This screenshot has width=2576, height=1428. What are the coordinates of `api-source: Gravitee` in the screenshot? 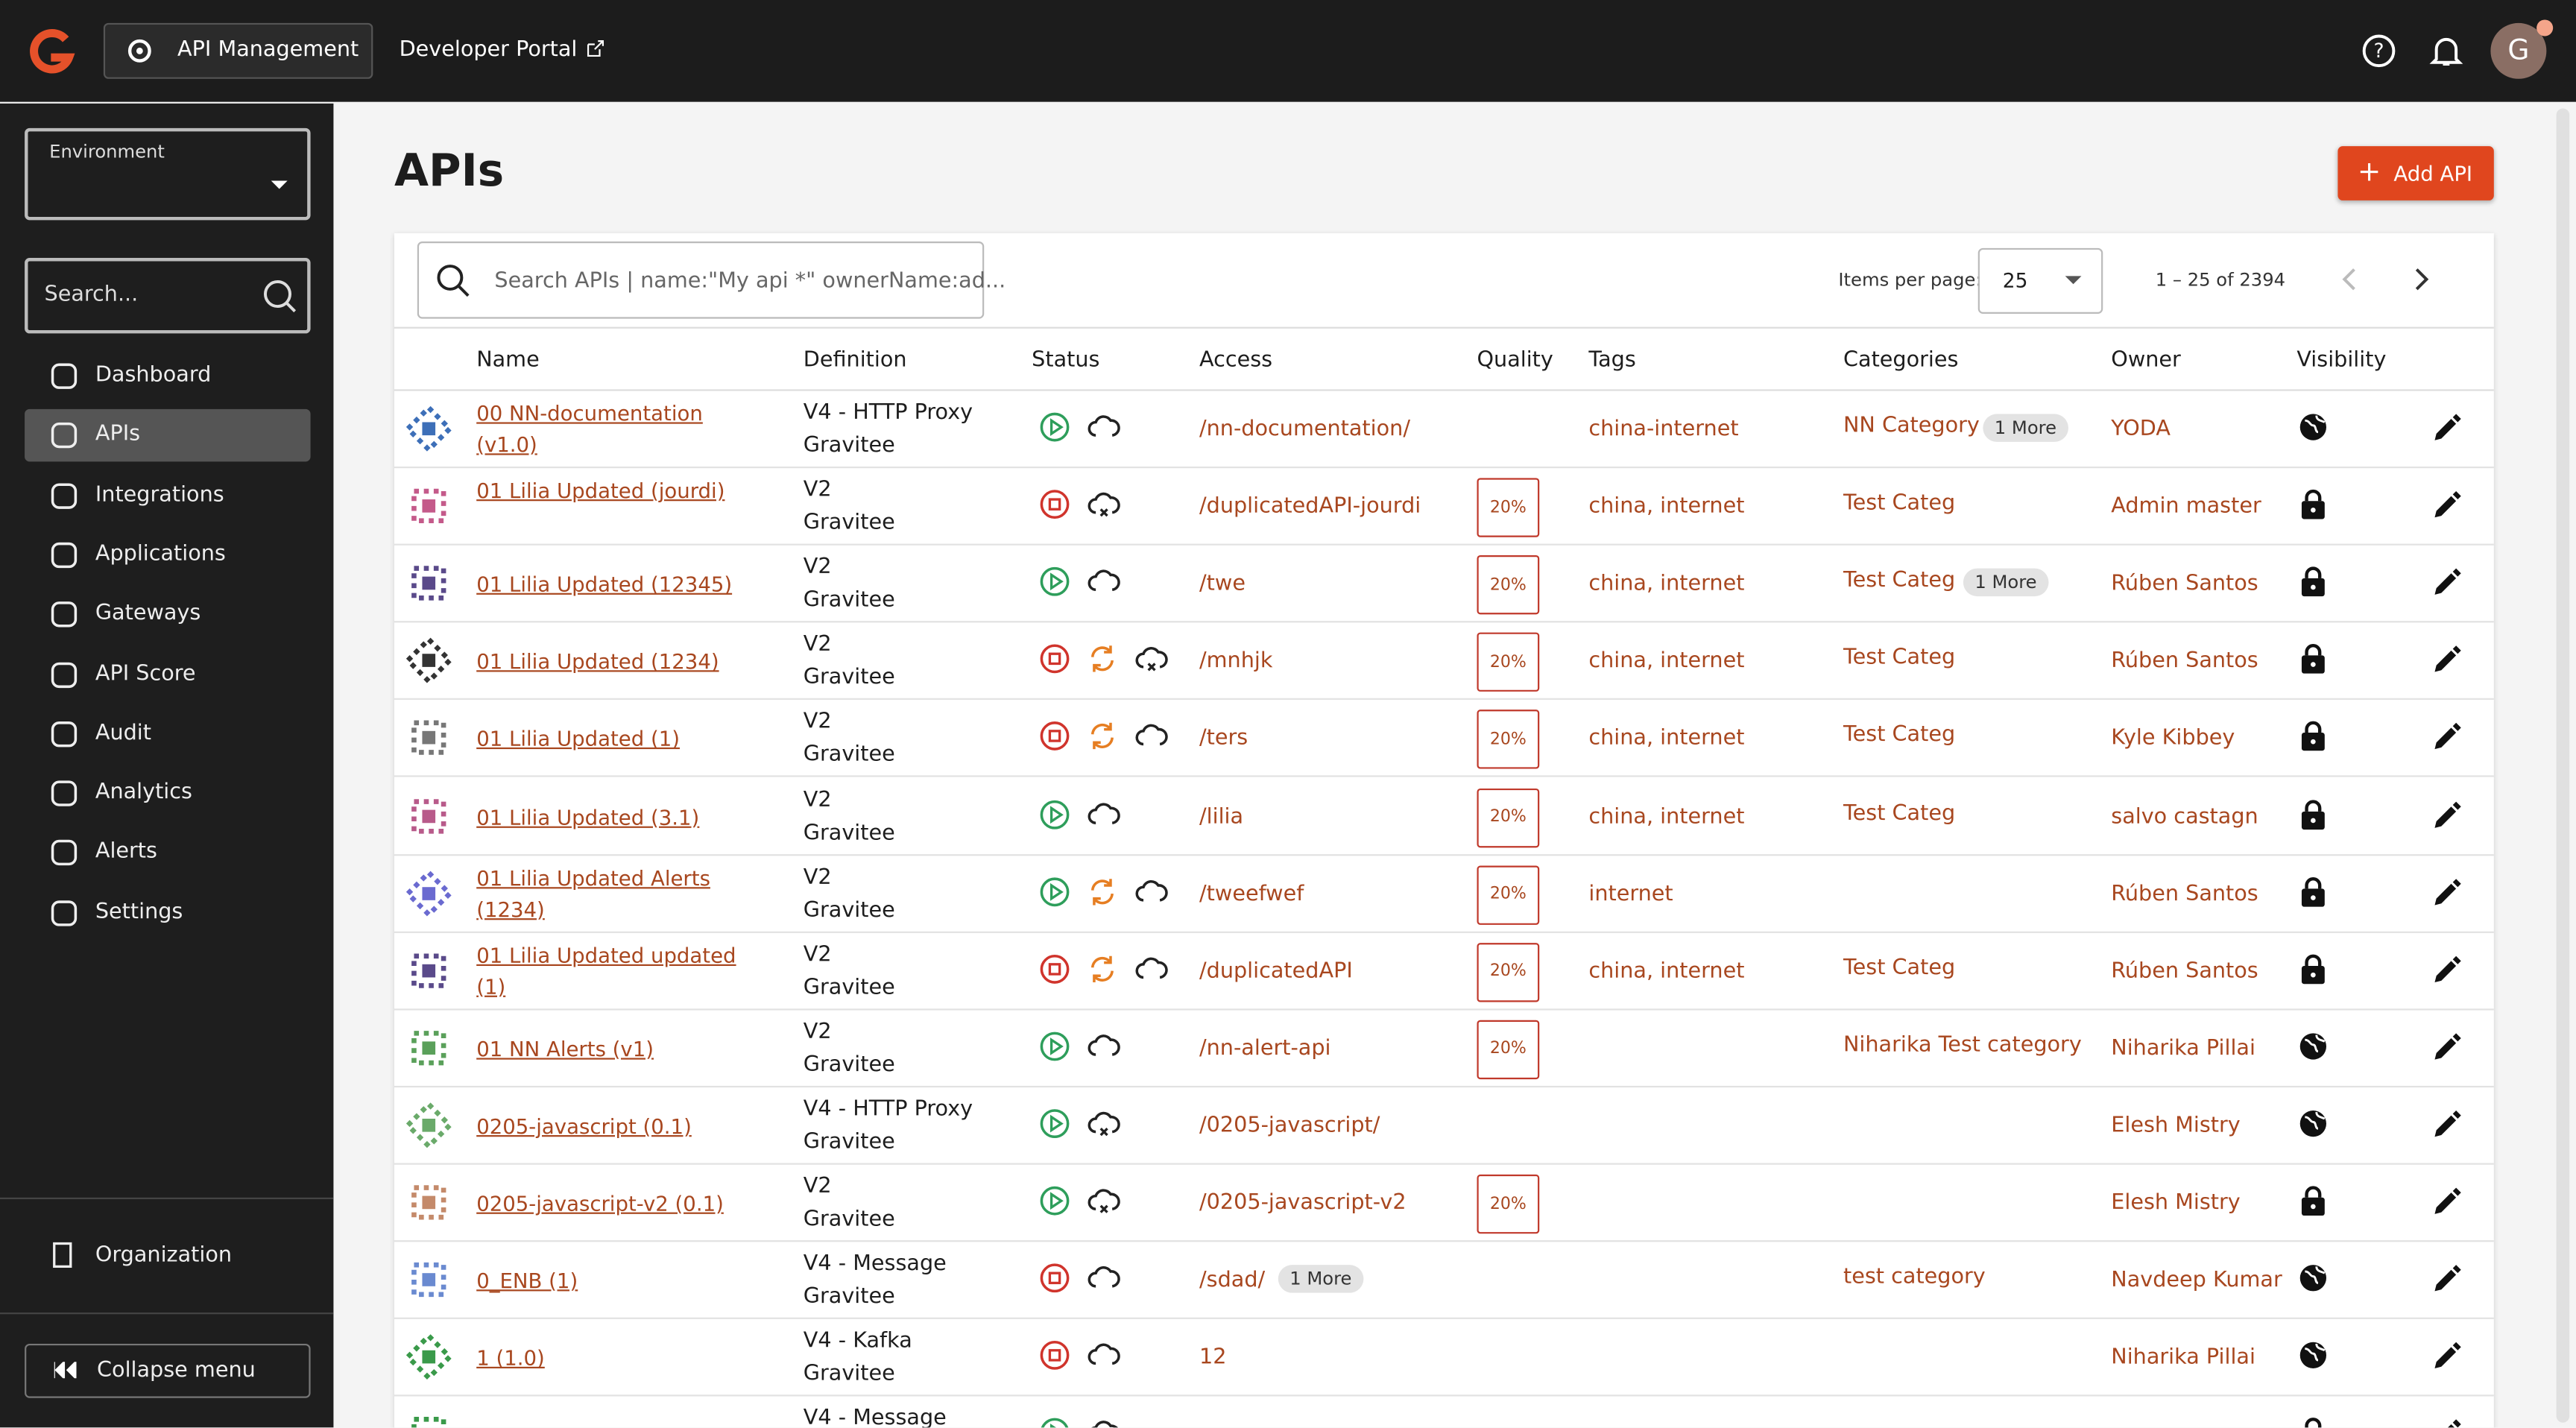 It's located at (849, 445).